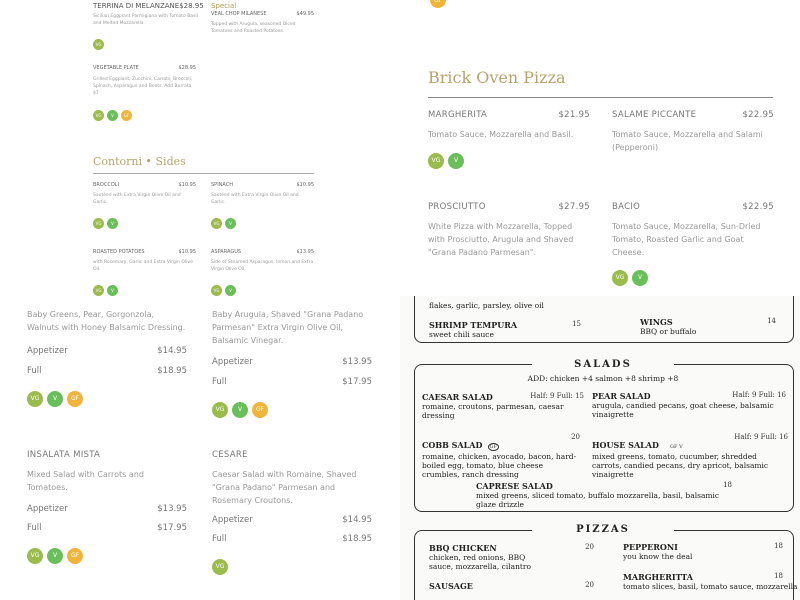 This screenshot has height=600, width=800. What do you see at coordinates (116, 68) in the screenshot?
I see `item-name: VEGETABLE PLATE` at bounding box center [116, 68].